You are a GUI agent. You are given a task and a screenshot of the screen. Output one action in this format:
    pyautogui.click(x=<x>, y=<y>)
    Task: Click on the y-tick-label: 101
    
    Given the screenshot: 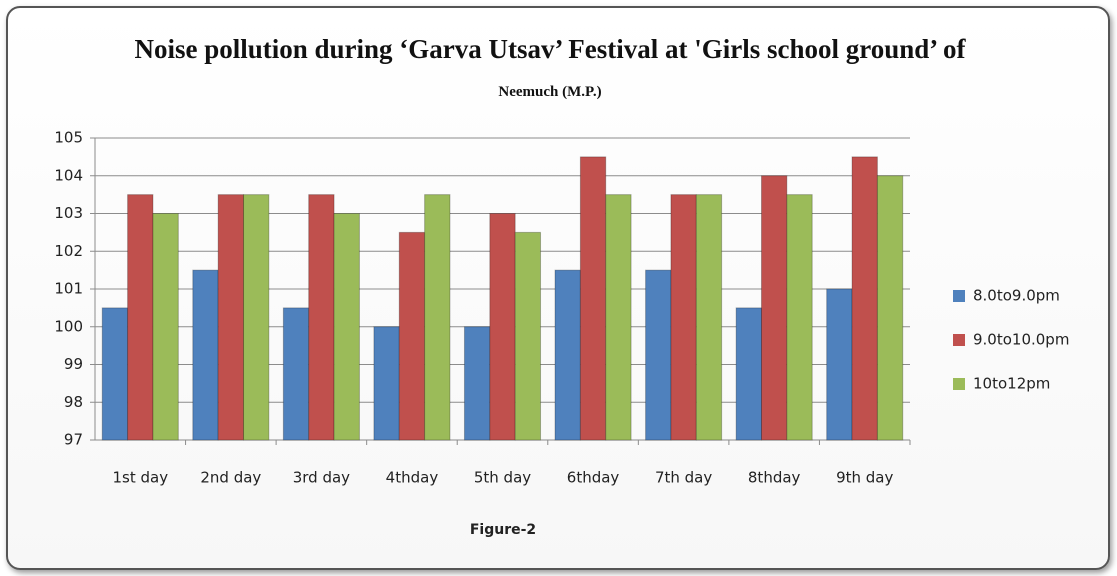 What is the action you would take?
    pyautogui.click(x=68, y=289)
    